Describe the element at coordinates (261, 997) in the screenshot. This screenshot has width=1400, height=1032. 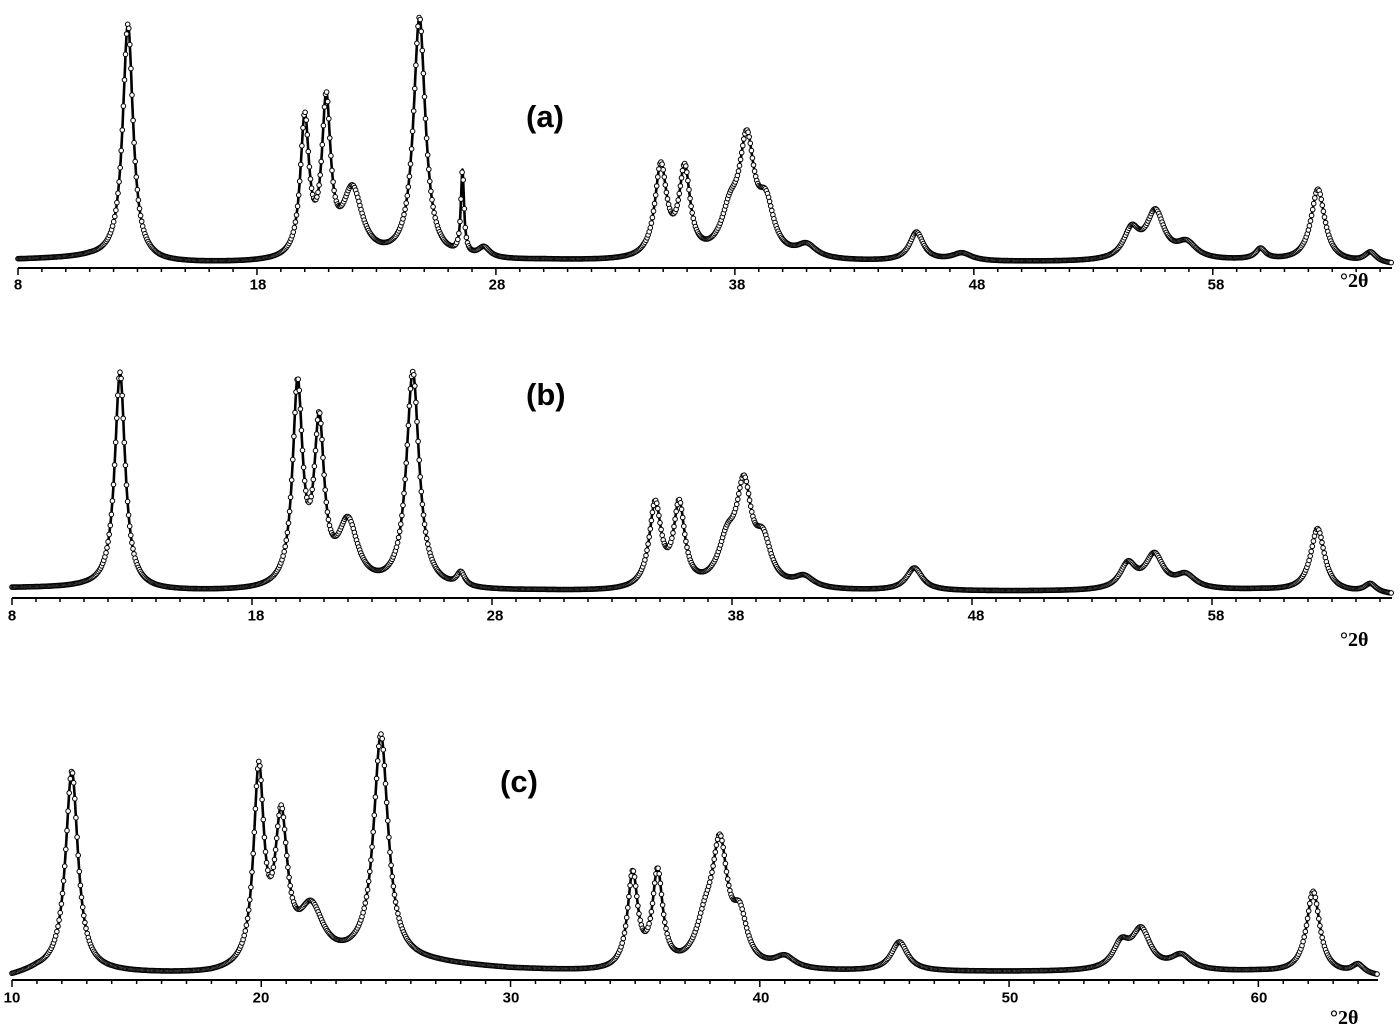
I see `x-tick-label: 20` at that location.